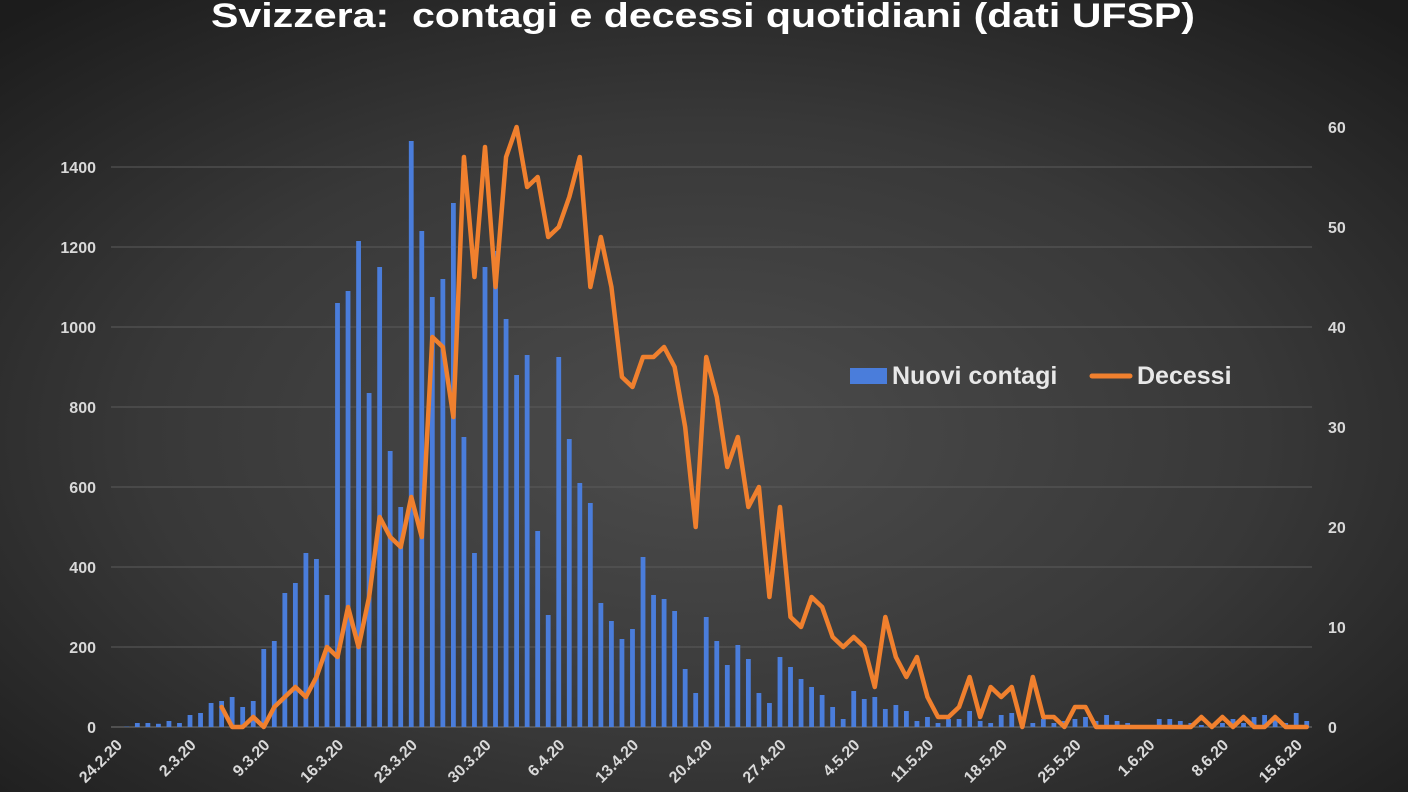 The height and width of the screenshot is (792, 1408). Describe the element at coordinates (91, 728) in the screenshot. I see `y-left-tick-label: 0` at that location.